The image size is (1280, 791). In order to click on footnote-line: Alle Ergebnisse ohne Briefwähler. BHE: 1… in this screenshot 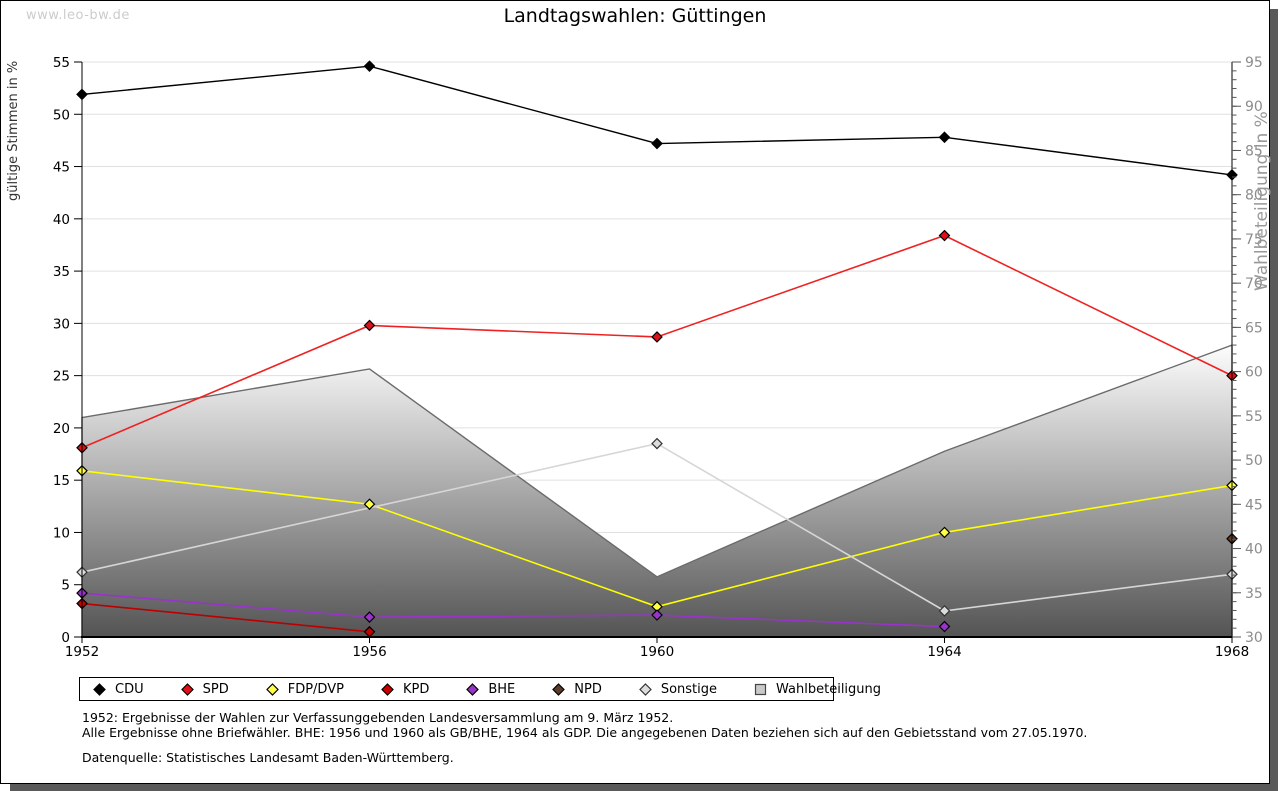, I will do `click(585, 732)`.